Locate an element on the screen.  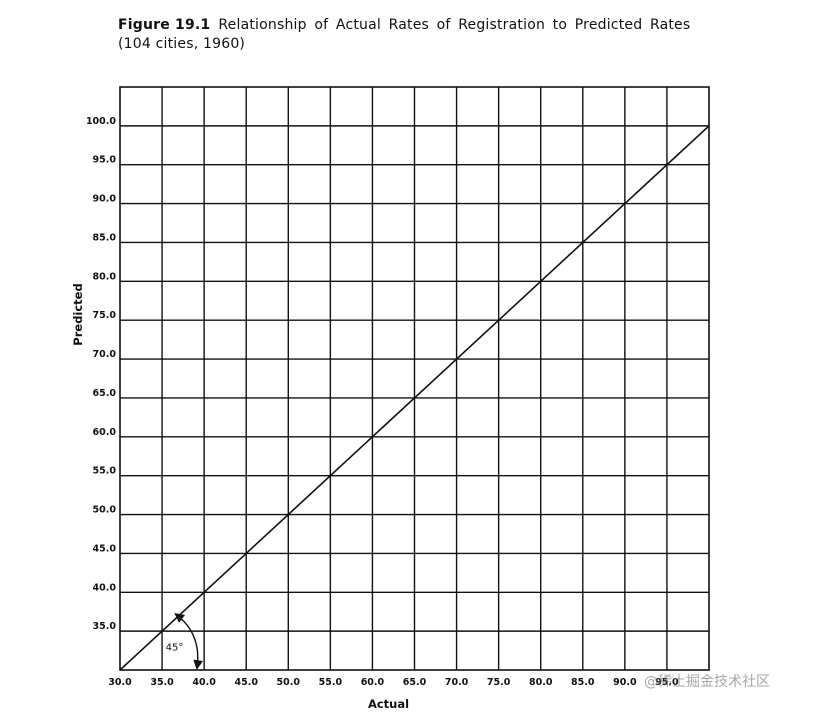
y-tick-label: 40.0 is located at coordinates (105, 587).